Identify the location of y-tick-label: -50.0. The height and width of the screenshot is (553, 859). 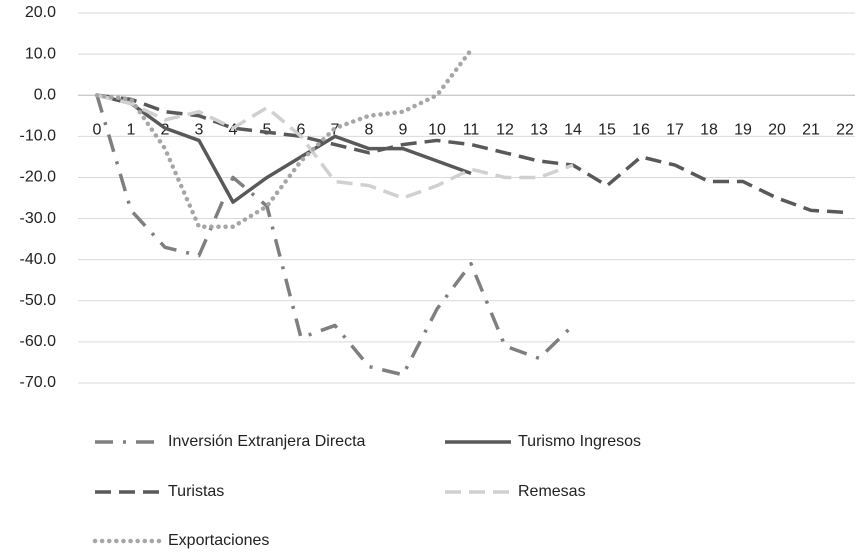
(38, 300).